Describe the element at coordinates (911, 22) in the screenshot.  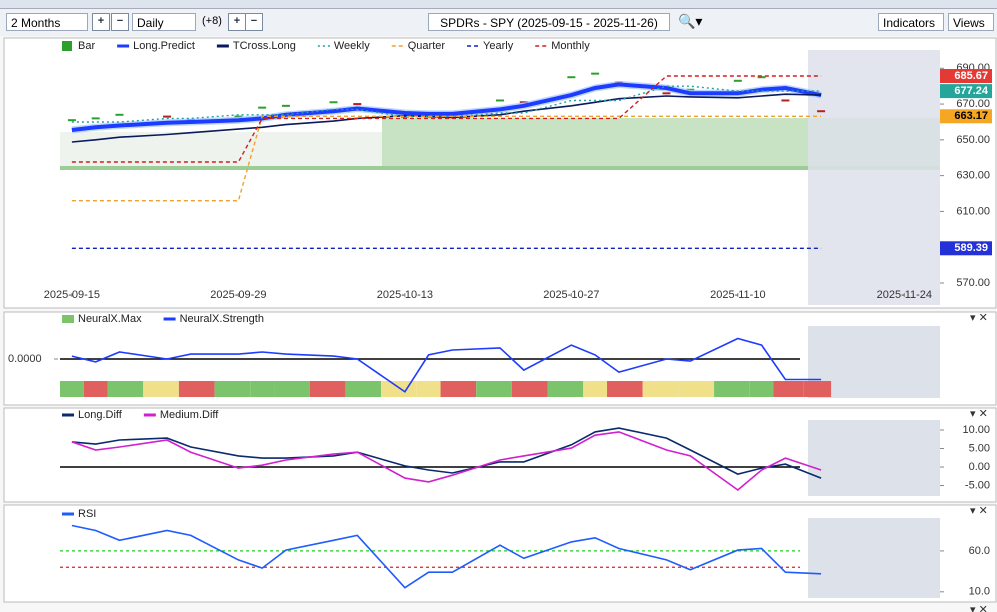
I see `indicators-button: Indicators` at that location.